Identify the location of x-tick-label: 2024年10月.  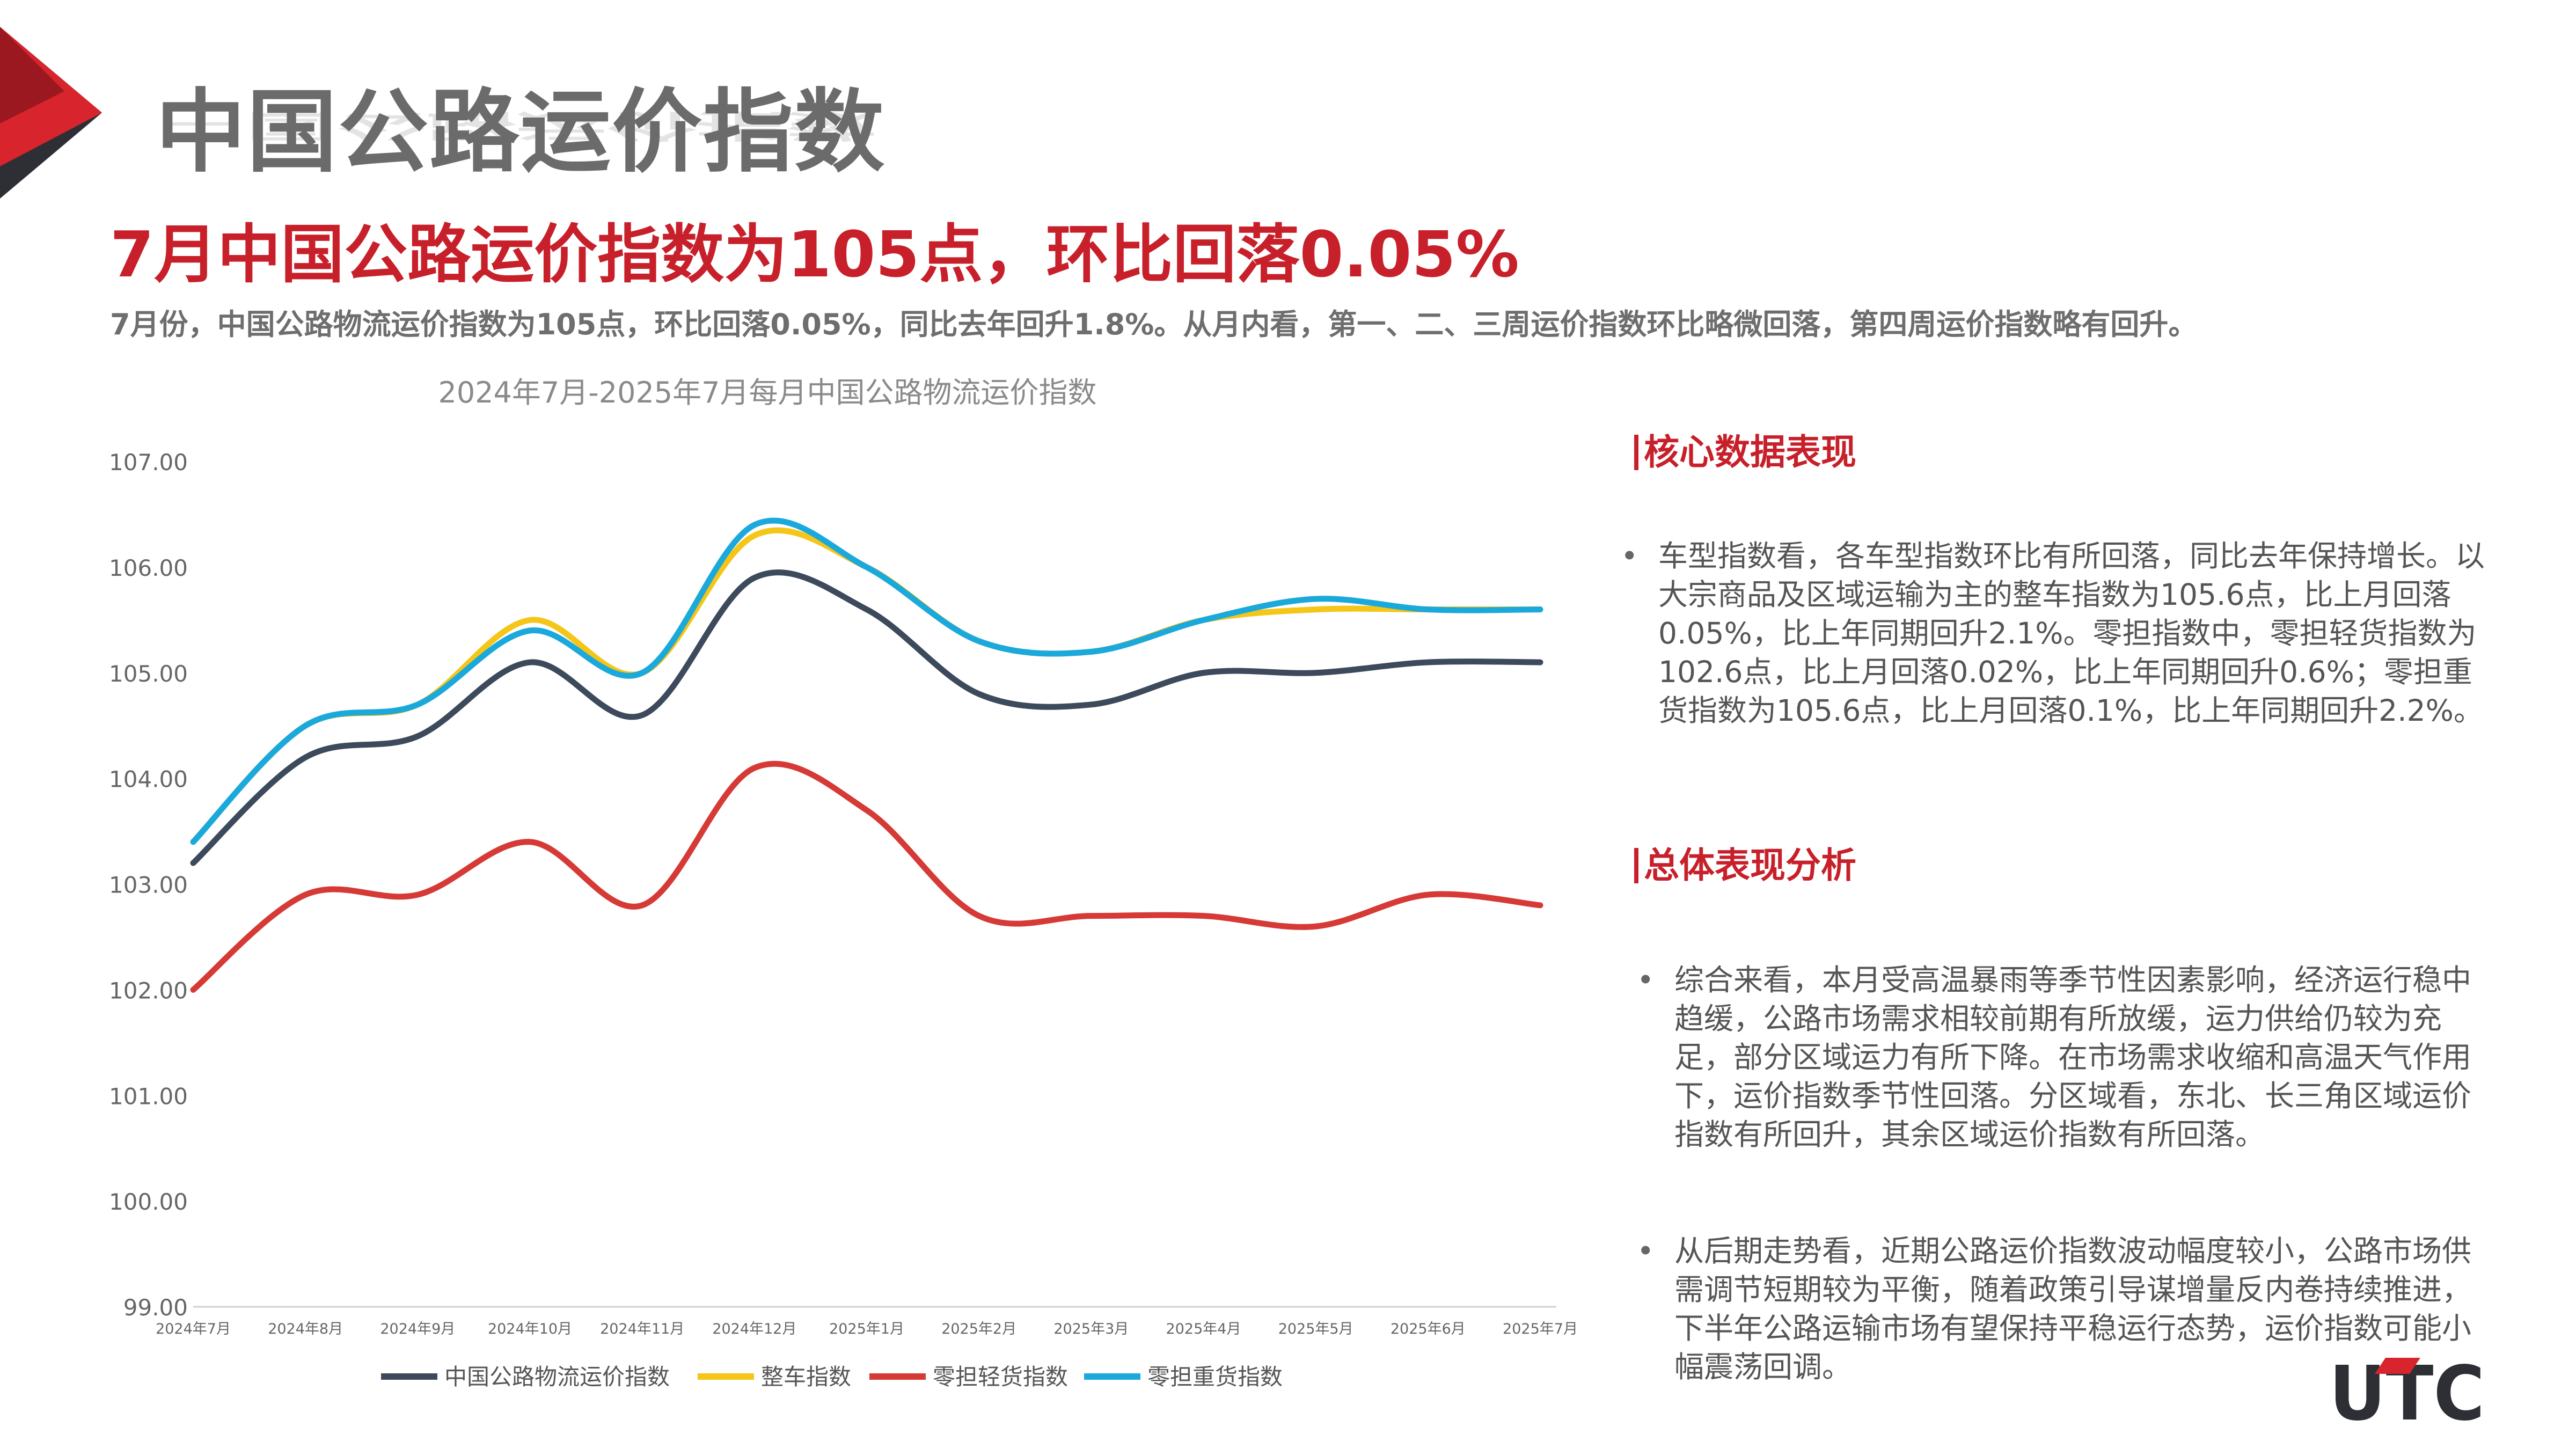
(530, 1329).